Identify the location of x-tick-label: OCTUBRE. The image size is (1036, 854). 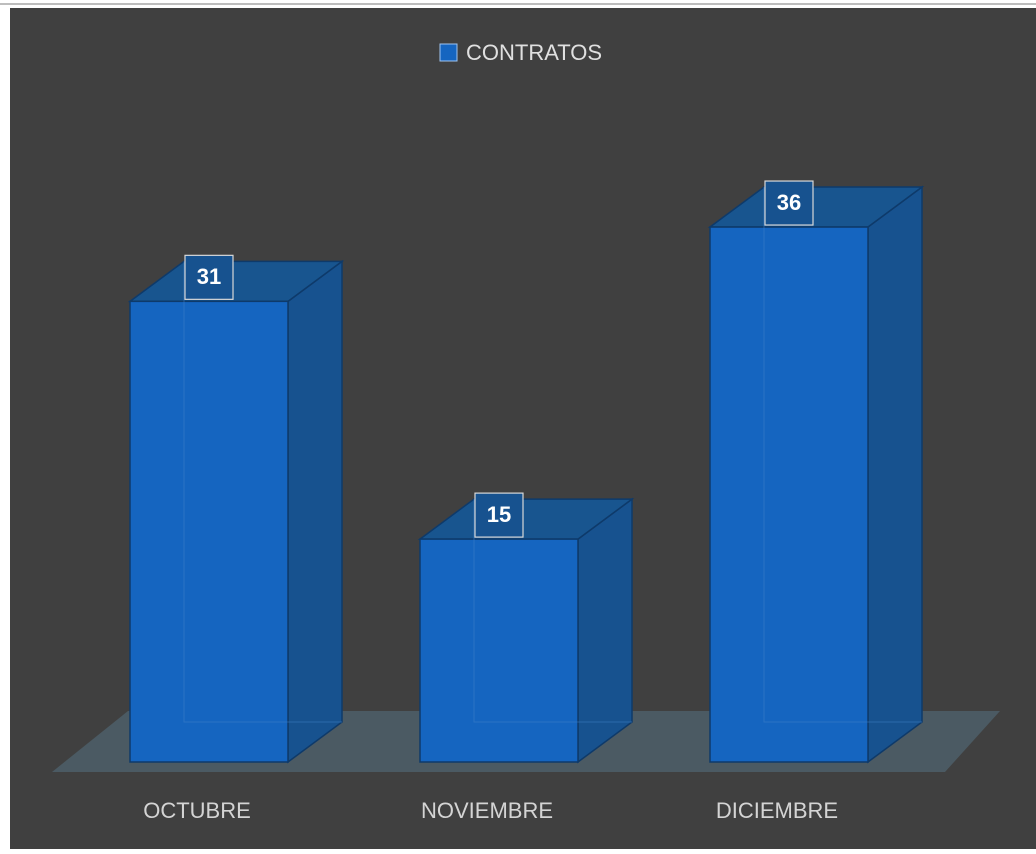
(197, 810).